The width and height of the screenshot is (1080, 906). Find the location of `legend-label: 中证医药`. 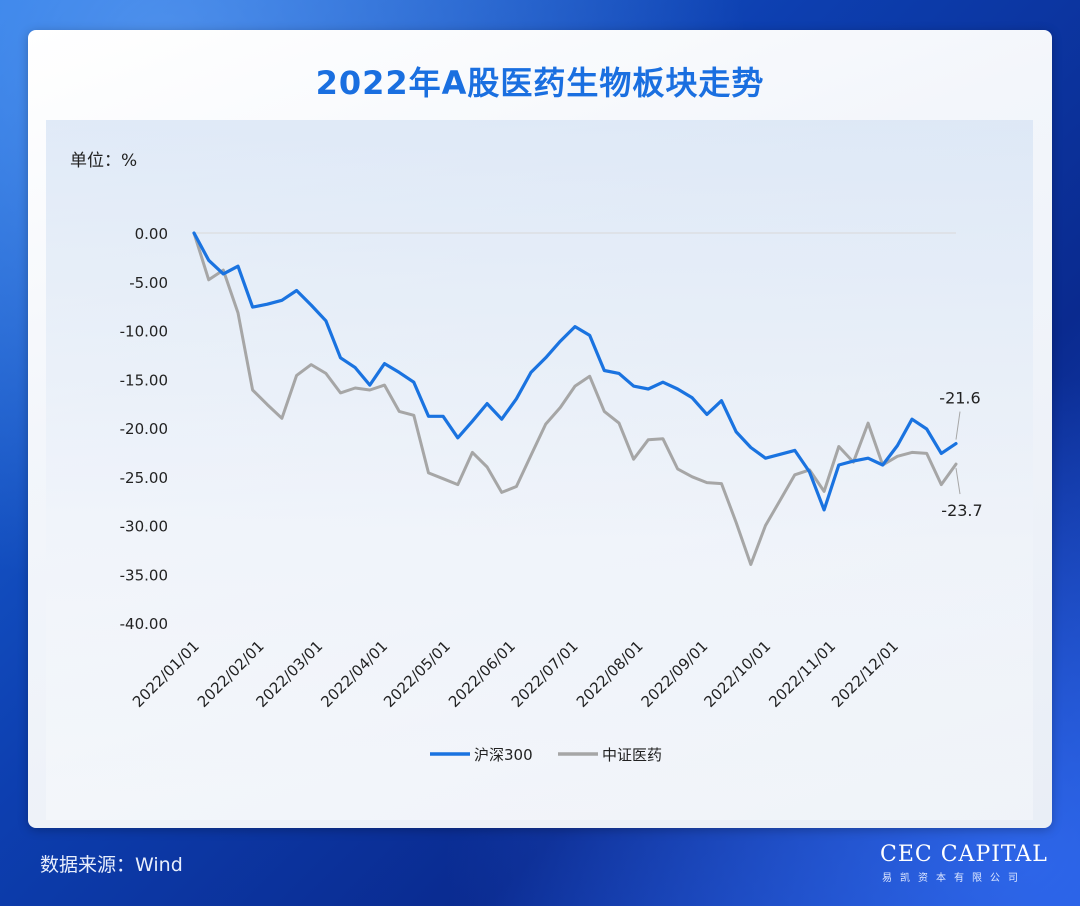

legend-label: 中证医药 is located at coordinates (632, 755).